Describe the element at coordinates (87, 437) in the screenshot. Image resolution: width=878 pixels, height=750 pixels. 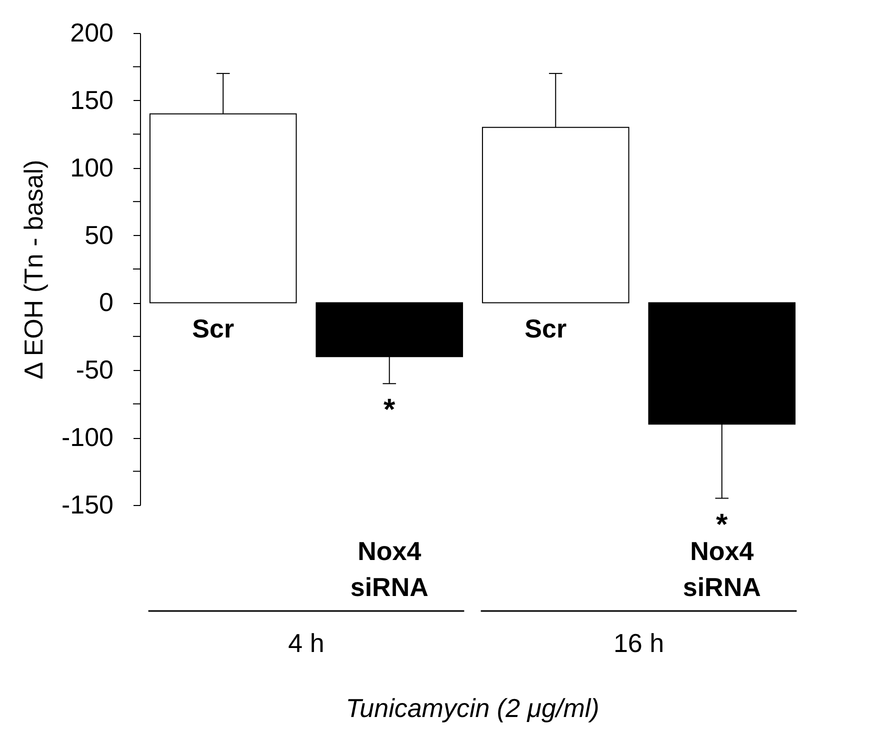
I see `y-tick-label: -100` at that location.